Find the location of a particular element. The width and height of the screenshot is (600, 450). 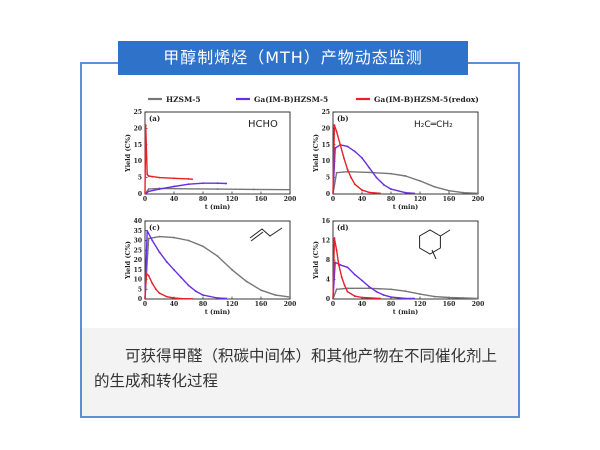

product-label-hcho: HCHO is located at coordinates (263, 124).